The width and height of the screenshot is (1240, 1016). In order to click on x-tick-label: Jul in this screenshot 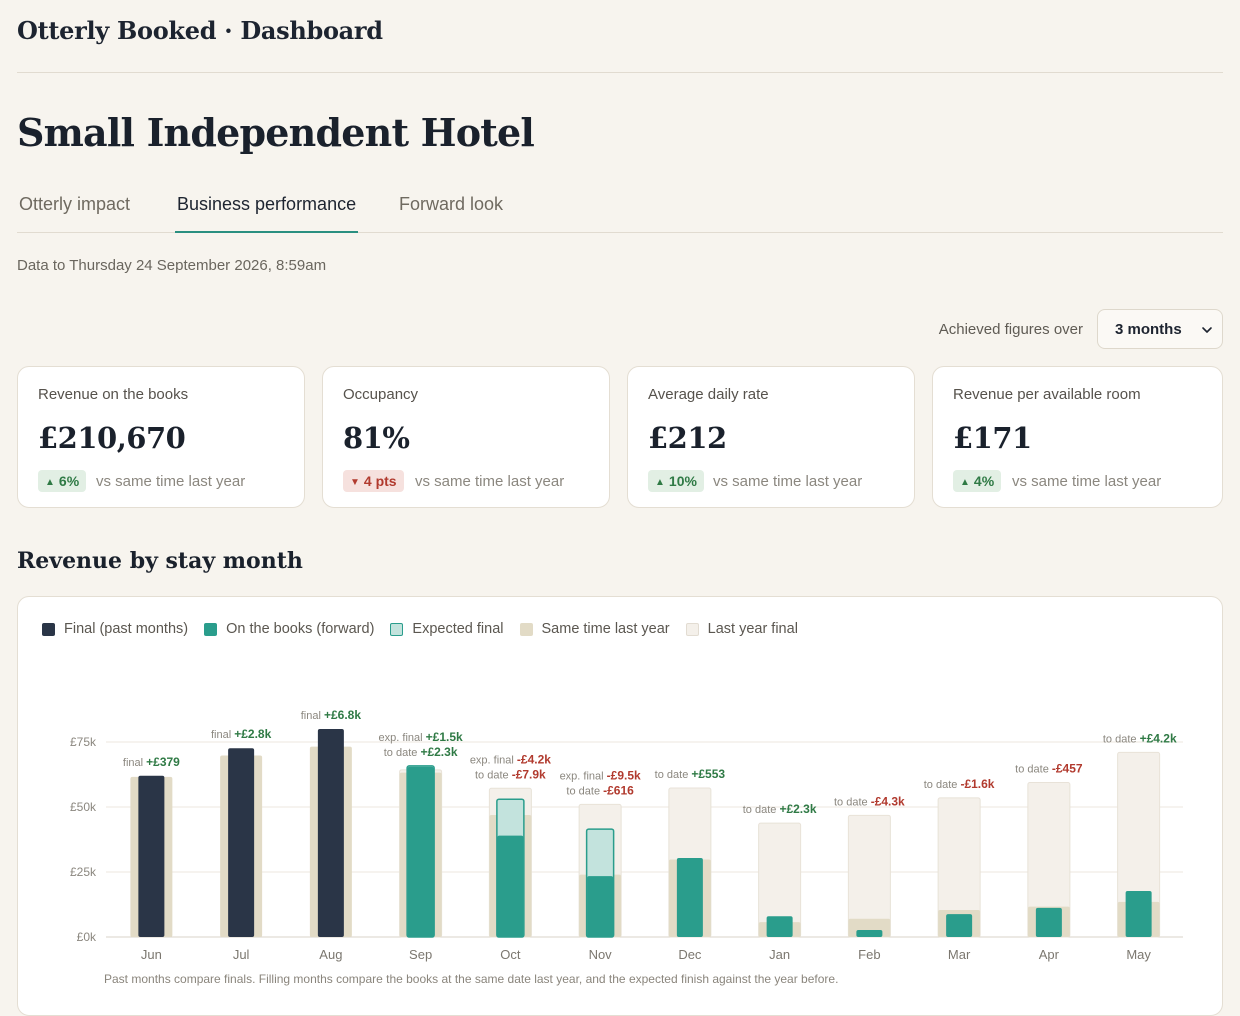, I will do `click(241, 954)`.